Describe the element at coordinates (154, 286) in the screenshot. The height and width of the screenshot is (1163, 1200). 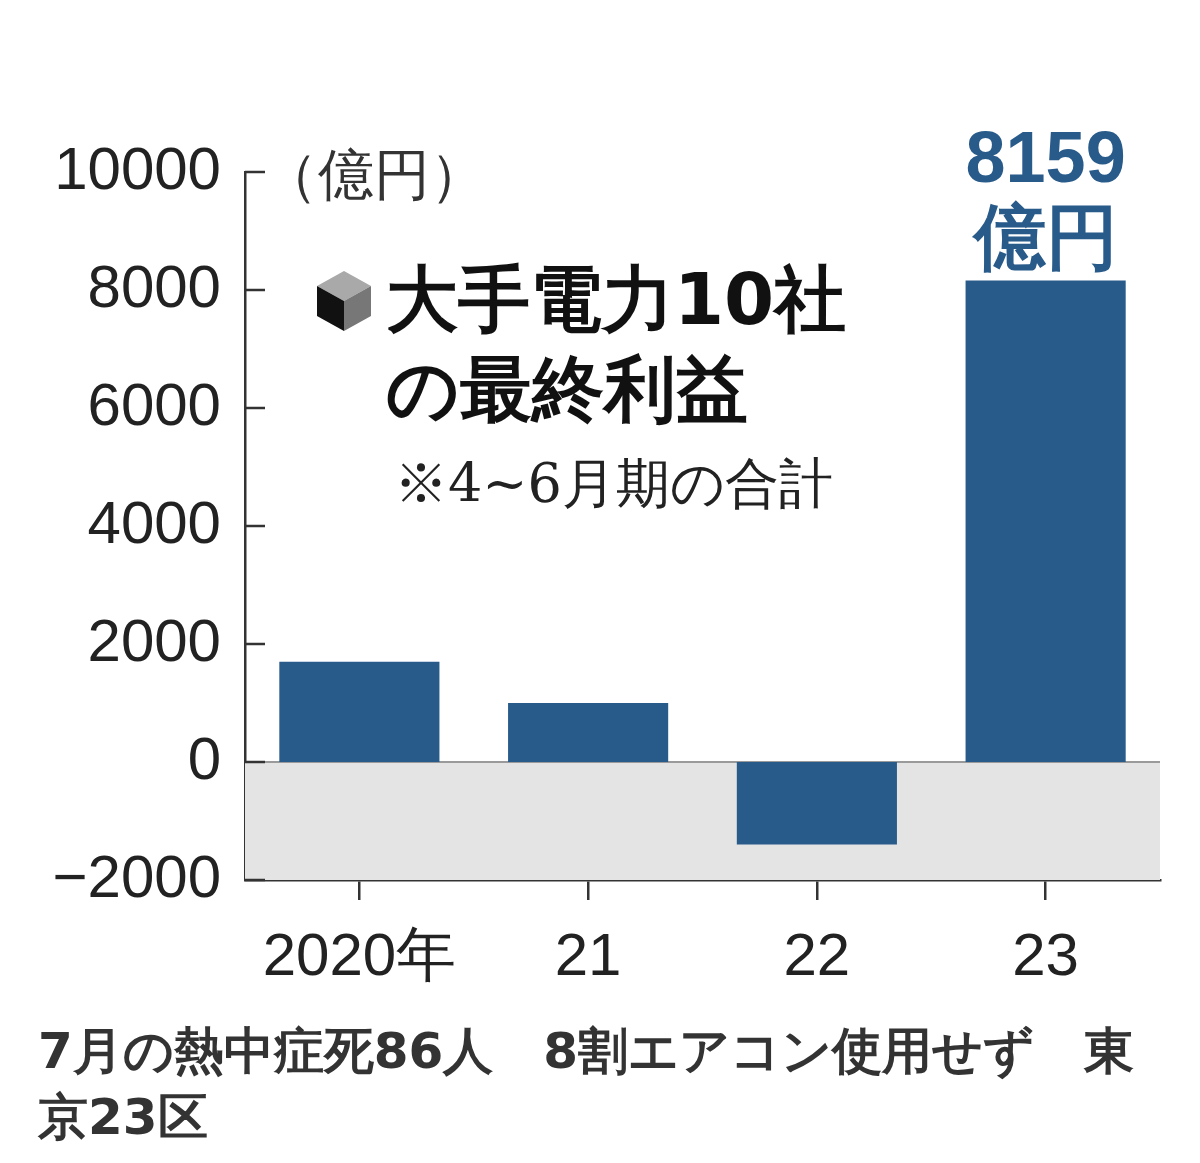
I see `y-tick-label: 8000` at that location.